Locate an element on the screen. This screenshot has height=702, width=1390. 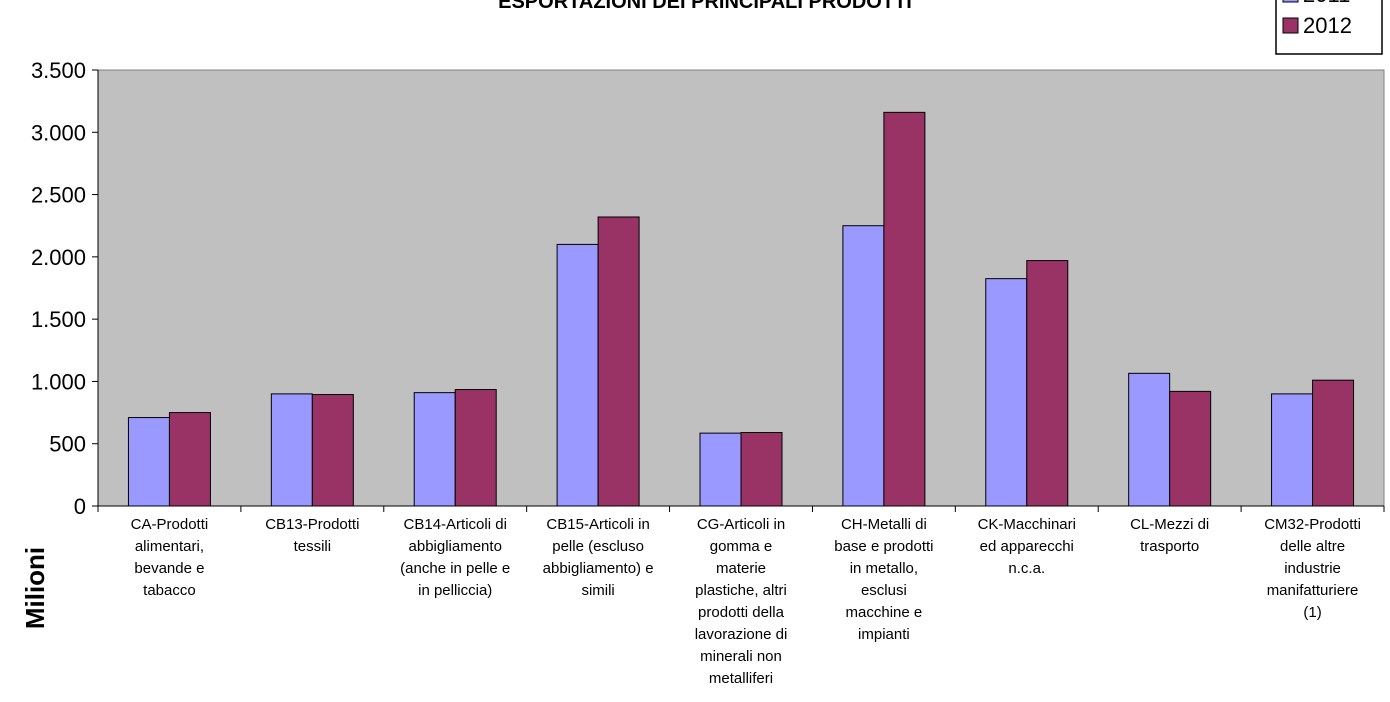
y-axis-label: Milioni is located at coordinates (35, 588).